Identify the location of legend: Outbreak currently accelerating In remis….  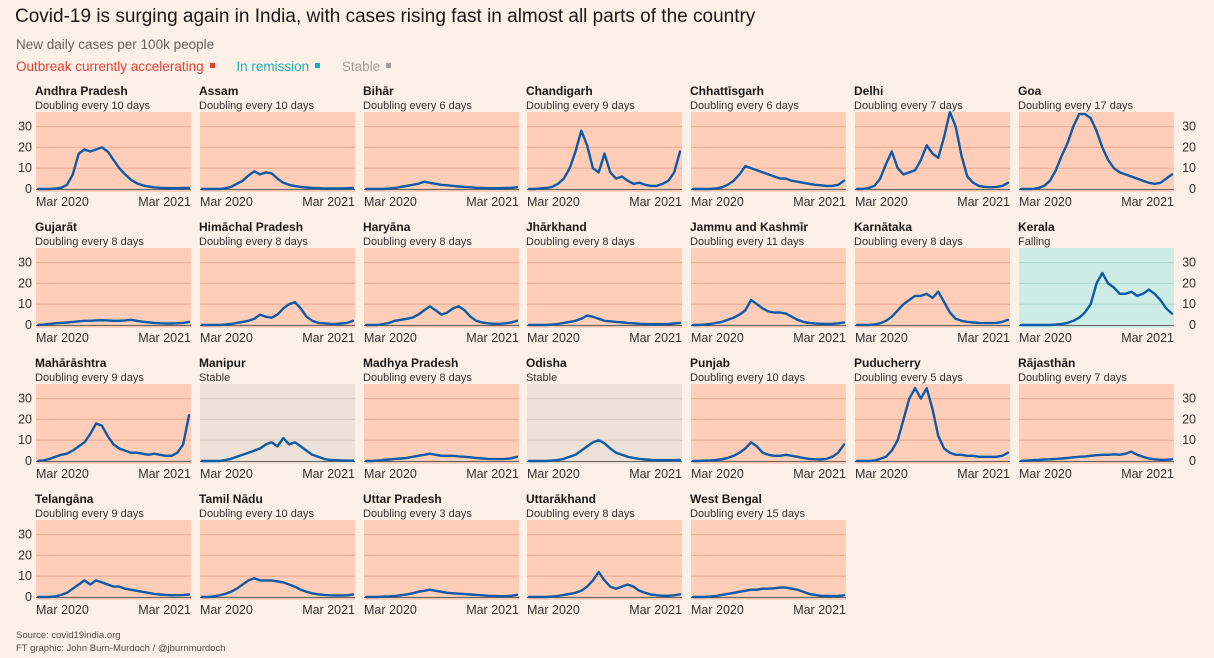
(212, 66).